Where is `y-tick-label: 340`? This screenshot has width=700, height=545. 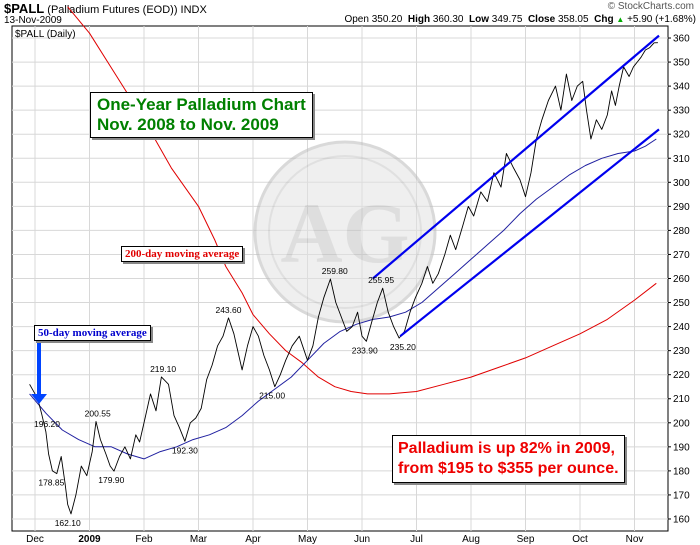 y-tick-label: 340 is located at coordinates (681, 87).